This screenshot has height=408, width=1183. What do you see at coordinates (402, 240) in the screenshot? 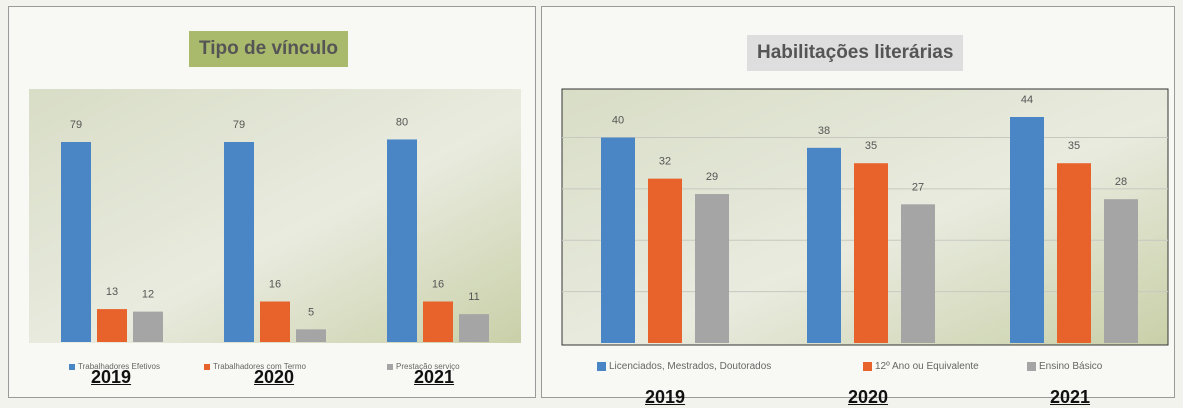
I see `bar-trabalhadores-efetivos-2021` at bounding box center [402, 240].